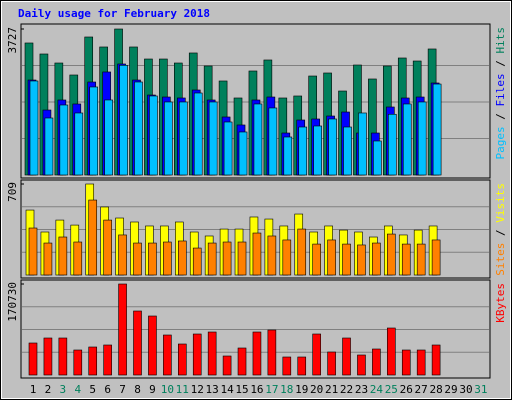 This screenshot has width=512, height=400. I want to click on x-tick-label: 27, so click(421, 389).